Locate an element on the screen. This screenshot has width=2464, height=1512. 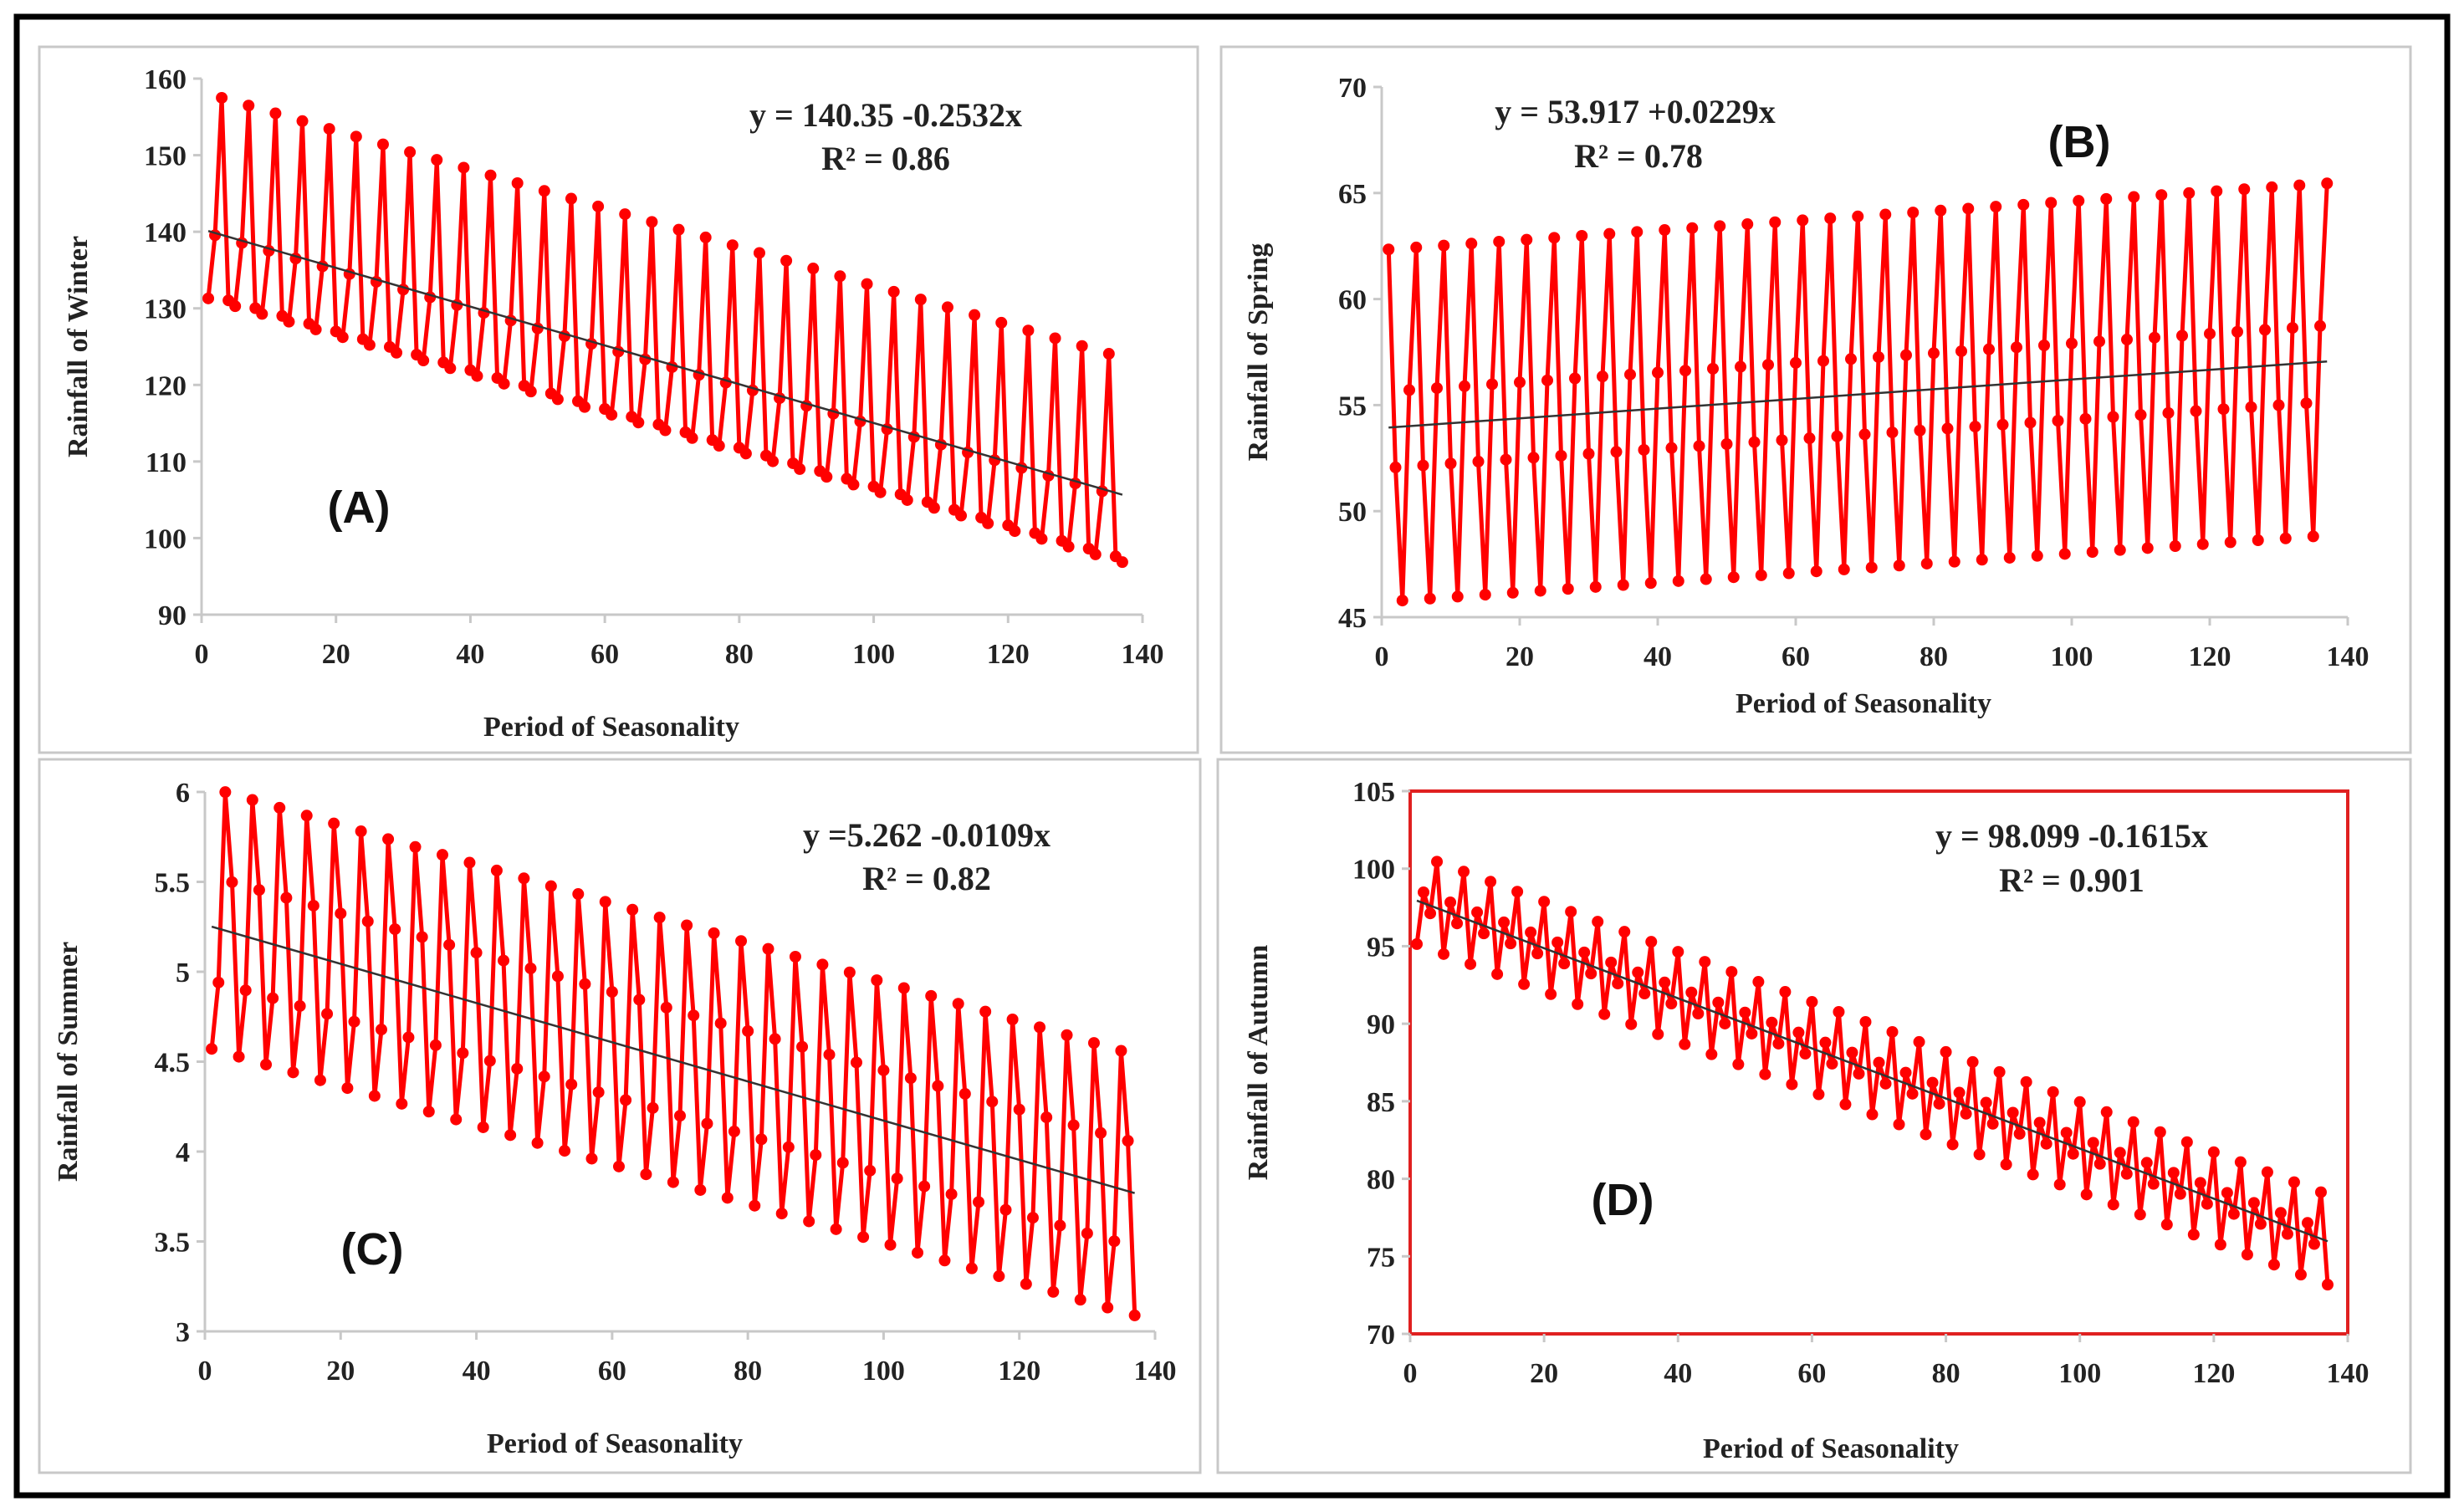
trend-equation: y = 98.099 -0.1615x is located at coordinates (2072, 836).